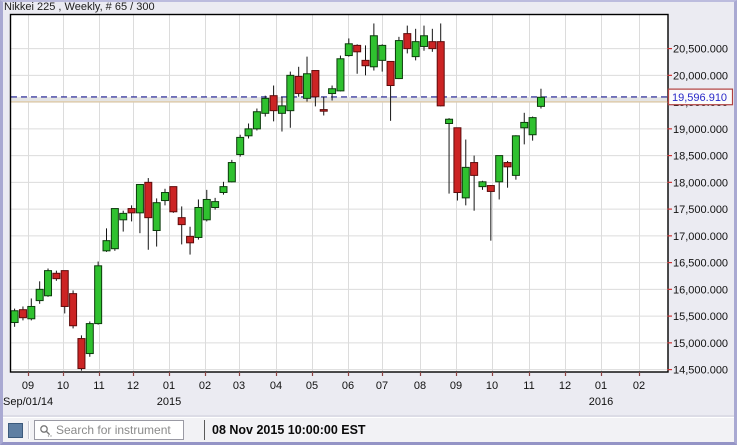 The image size is (737, 445). I want to click on x-axis-month-label: 04, so click(276, 386).